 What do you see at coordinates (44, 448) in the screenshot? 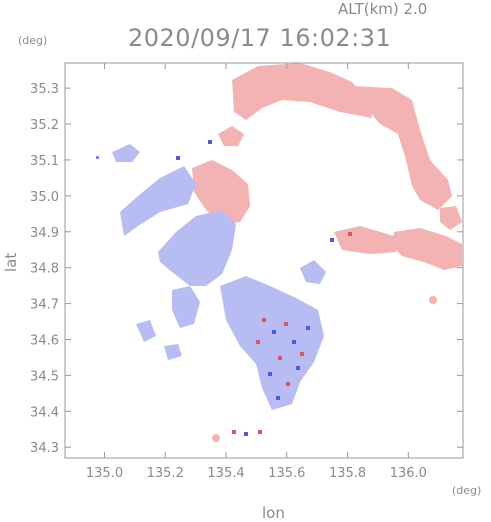
I see `y-tick-label: 34.3` at bounding box center [44, 448].